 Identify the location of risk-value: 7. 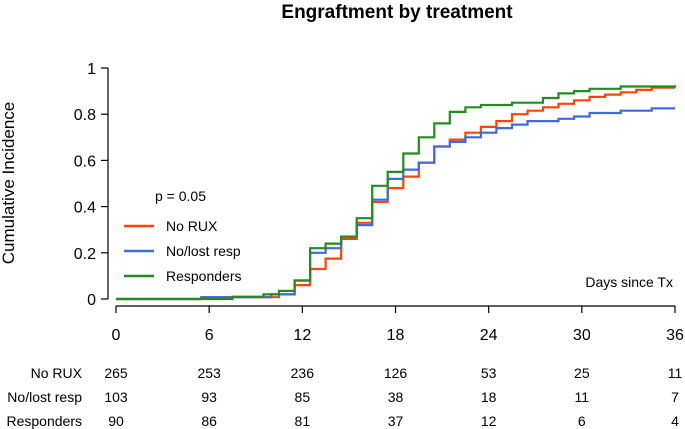
(675, 397).